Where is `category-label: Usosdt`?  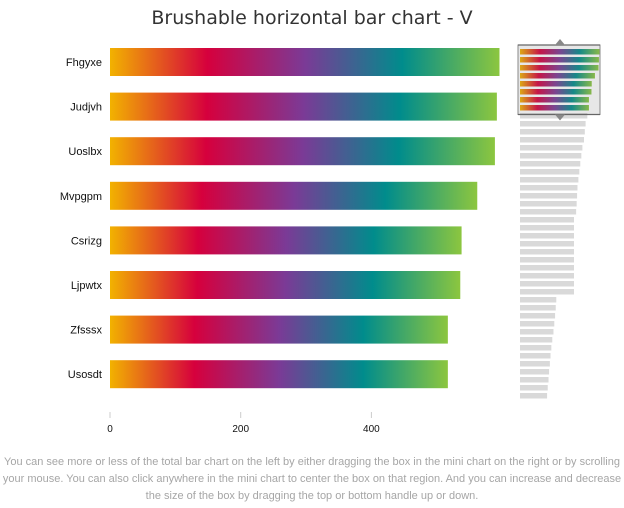 category-label: Usosdt is located at coordinates (85, 375).